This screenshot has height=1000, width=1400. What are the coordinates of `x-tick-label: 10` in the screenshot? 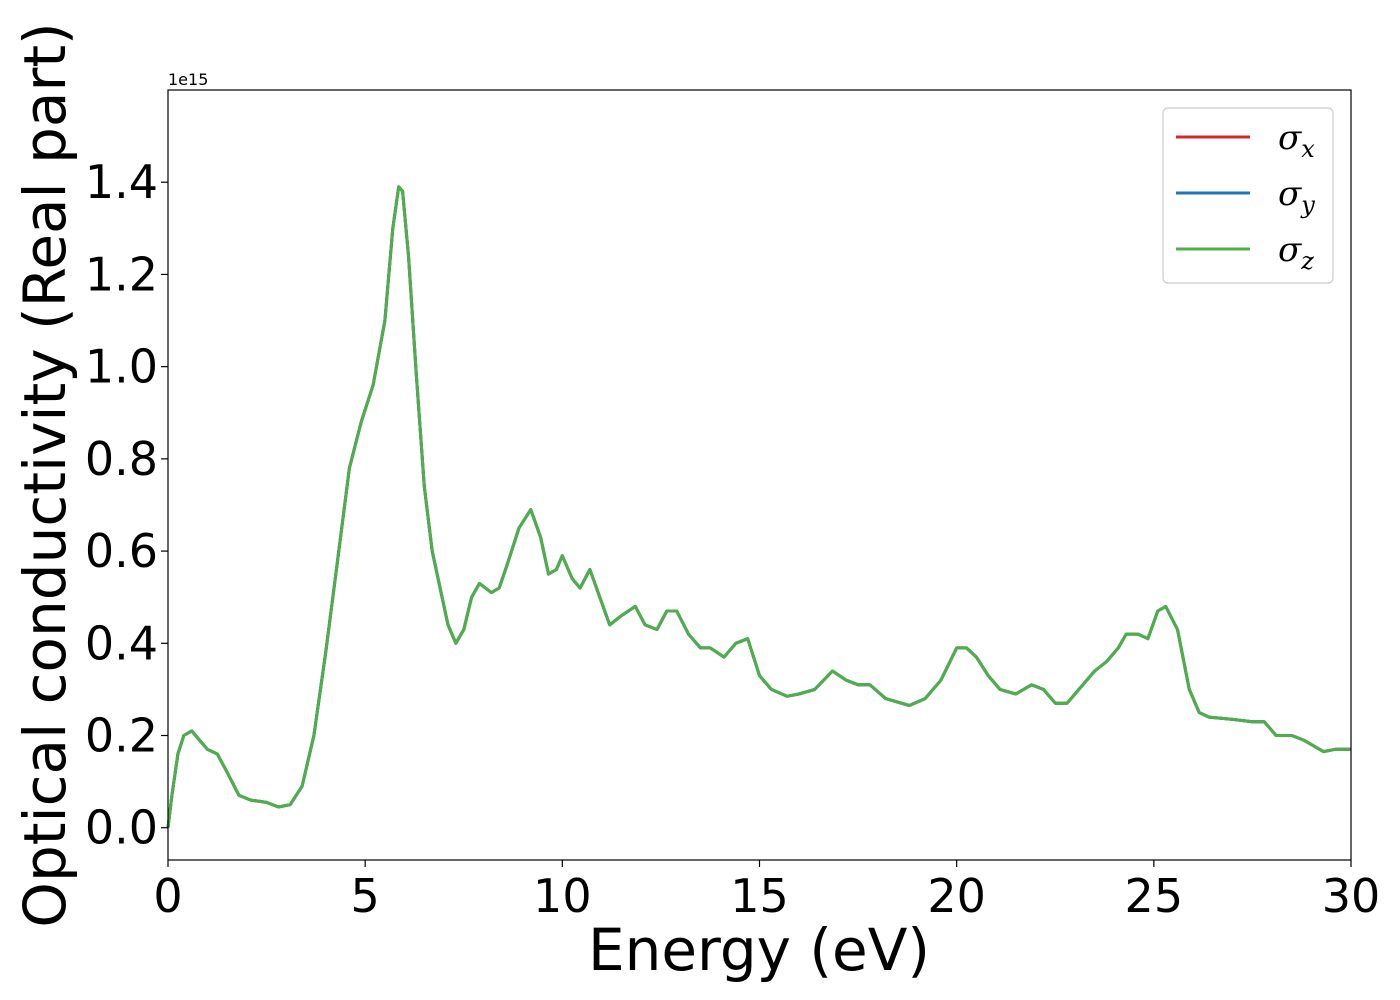 It's located at (562, 896).